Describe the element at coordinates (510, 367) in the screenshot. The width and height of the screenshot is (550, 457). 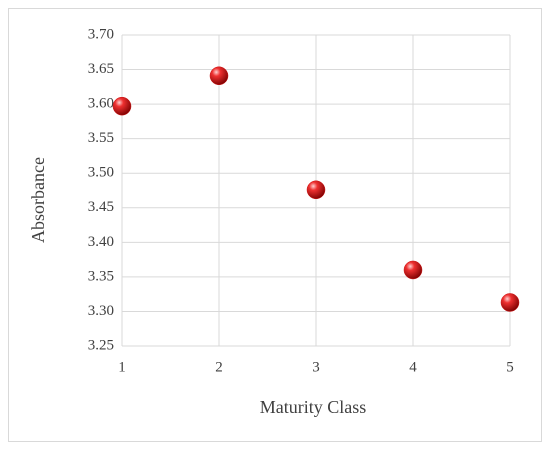
I see `x-tick-label: 5` at that location.